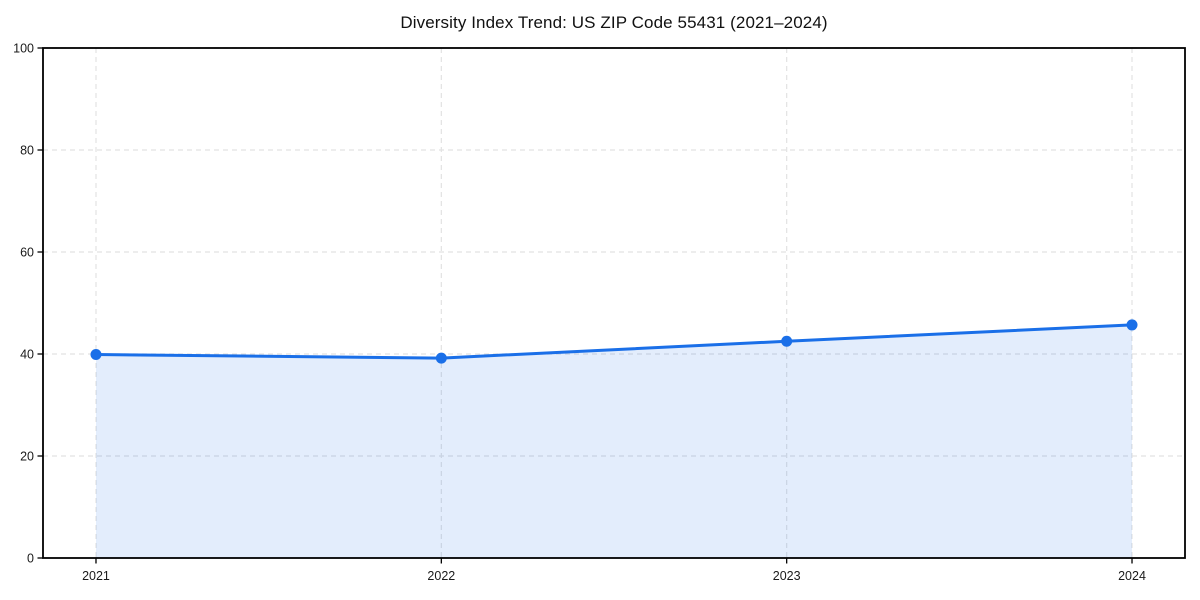 The image size is (1200, 600). I want to click on y-tick-label: 100, so click(23, 48).